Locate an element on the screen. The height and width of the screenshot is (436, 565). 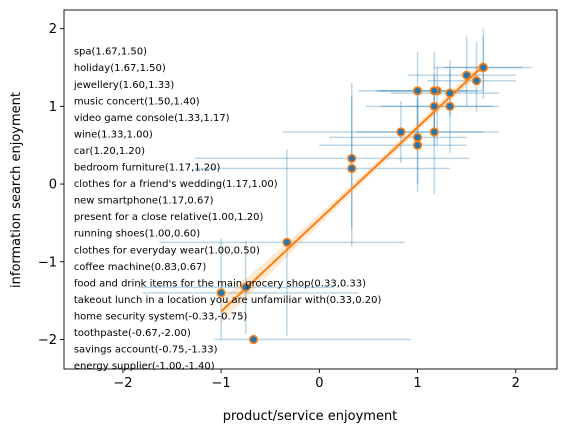
y-tick-label-2: 0 is located at coordinates (53, 185).